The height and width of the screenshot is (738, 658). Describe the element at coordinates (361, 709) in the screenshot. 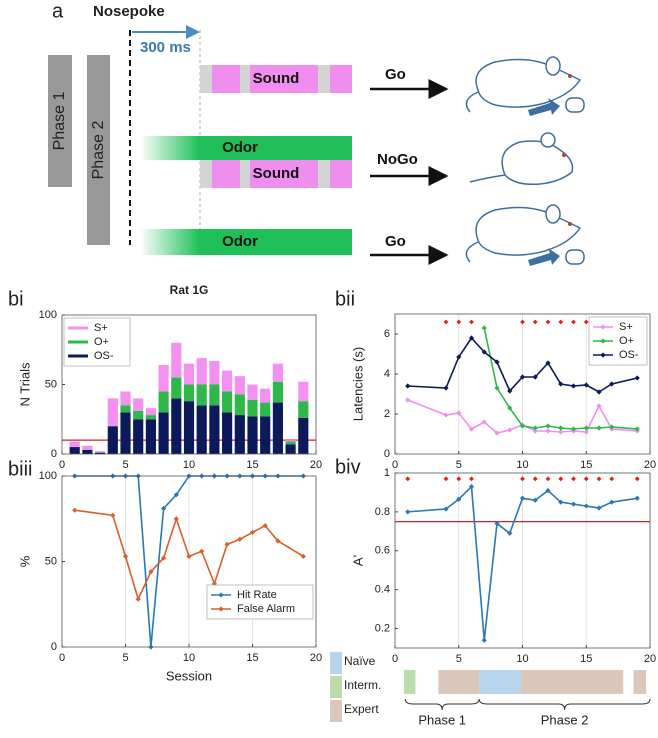

I see `stage-label: Expert` at that location.